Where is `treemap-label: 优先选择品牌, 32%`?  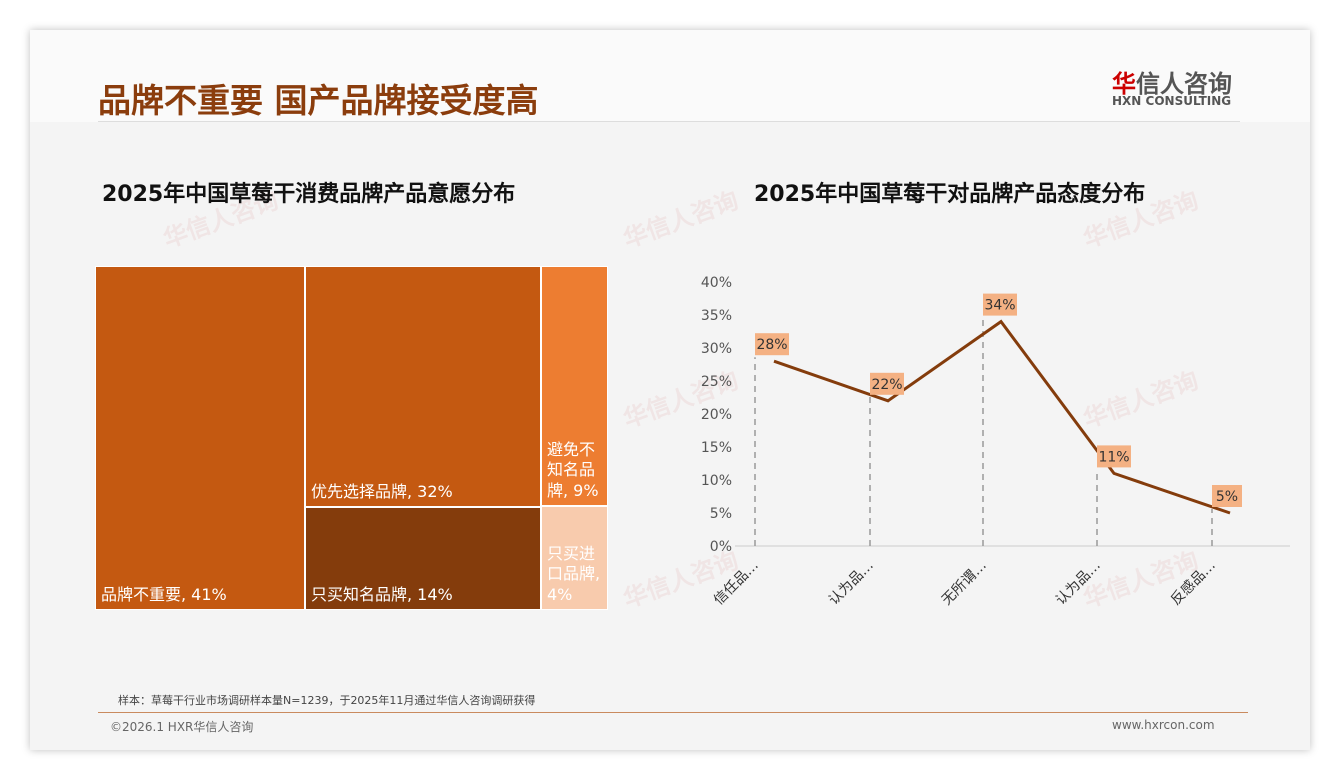
treemap-label: 优先选择品牌, 32% is located at coordinates (382, 492).